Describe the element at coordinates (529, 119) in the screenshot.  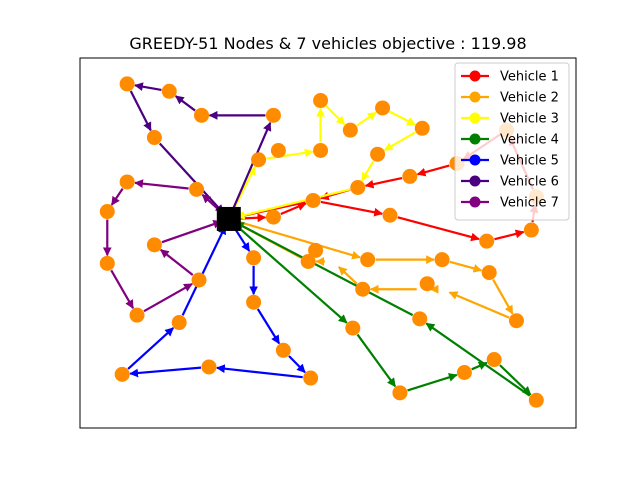
I see `legend-label-vehicle-3: Vehicle 3` at that location.